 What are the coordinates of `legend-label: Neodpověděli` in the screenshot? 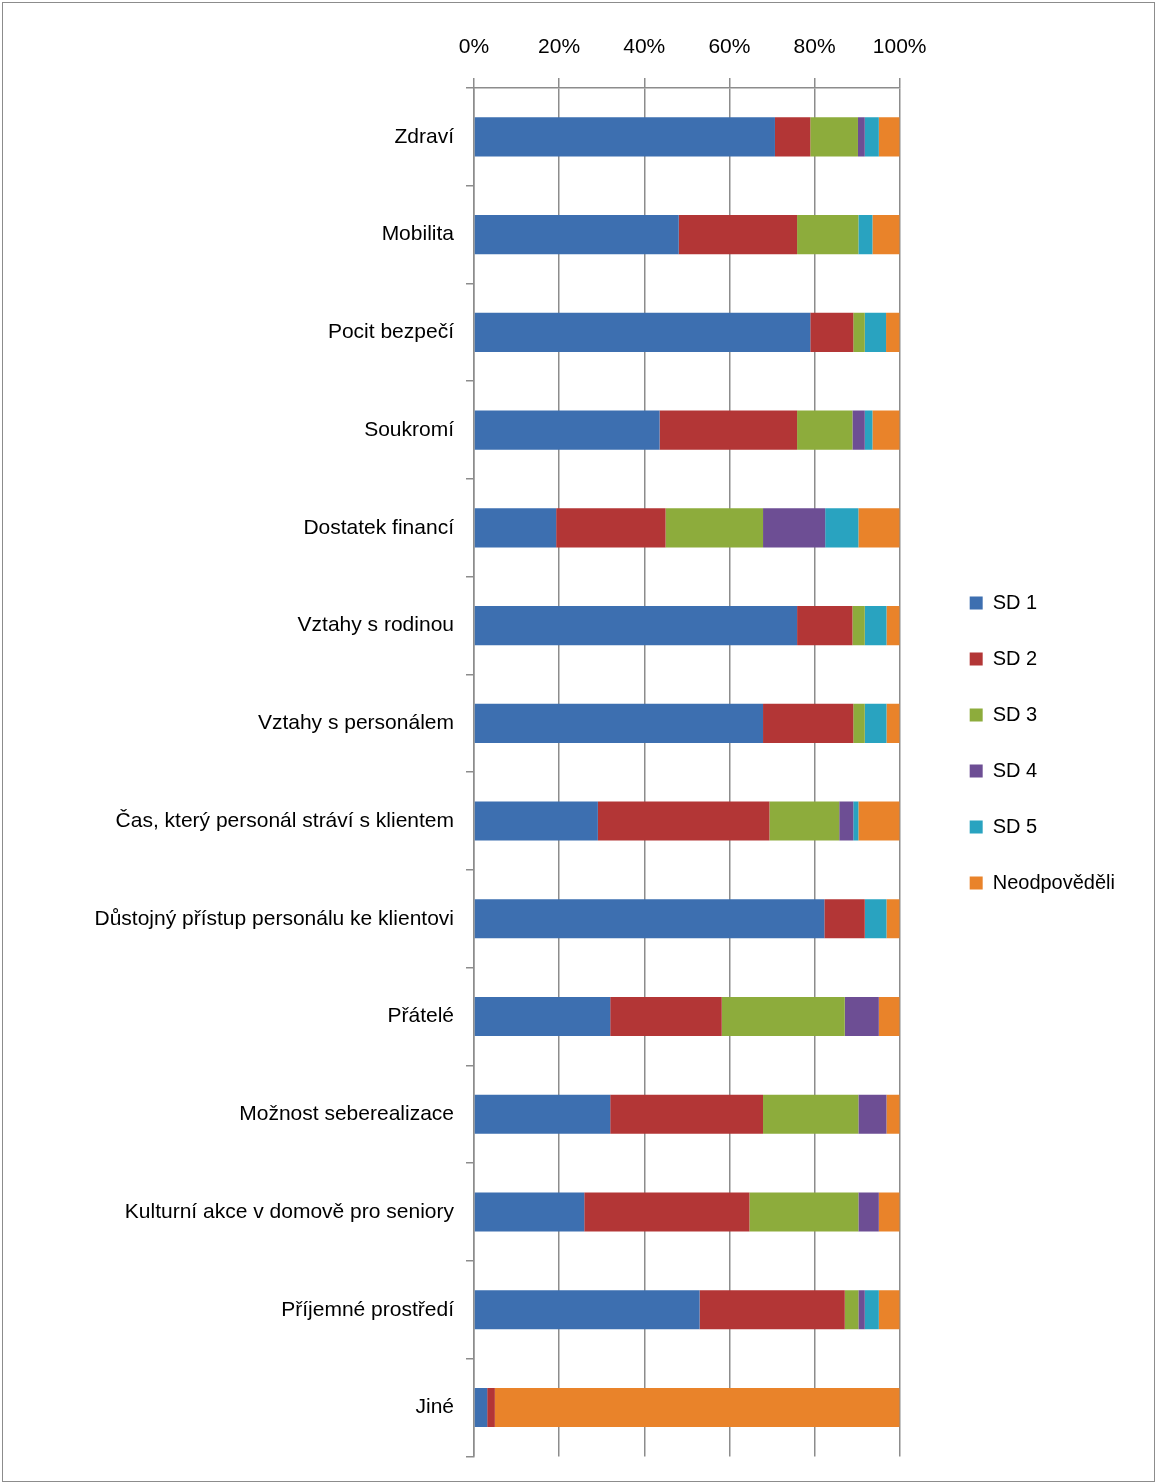 It's located at (1054, 881).